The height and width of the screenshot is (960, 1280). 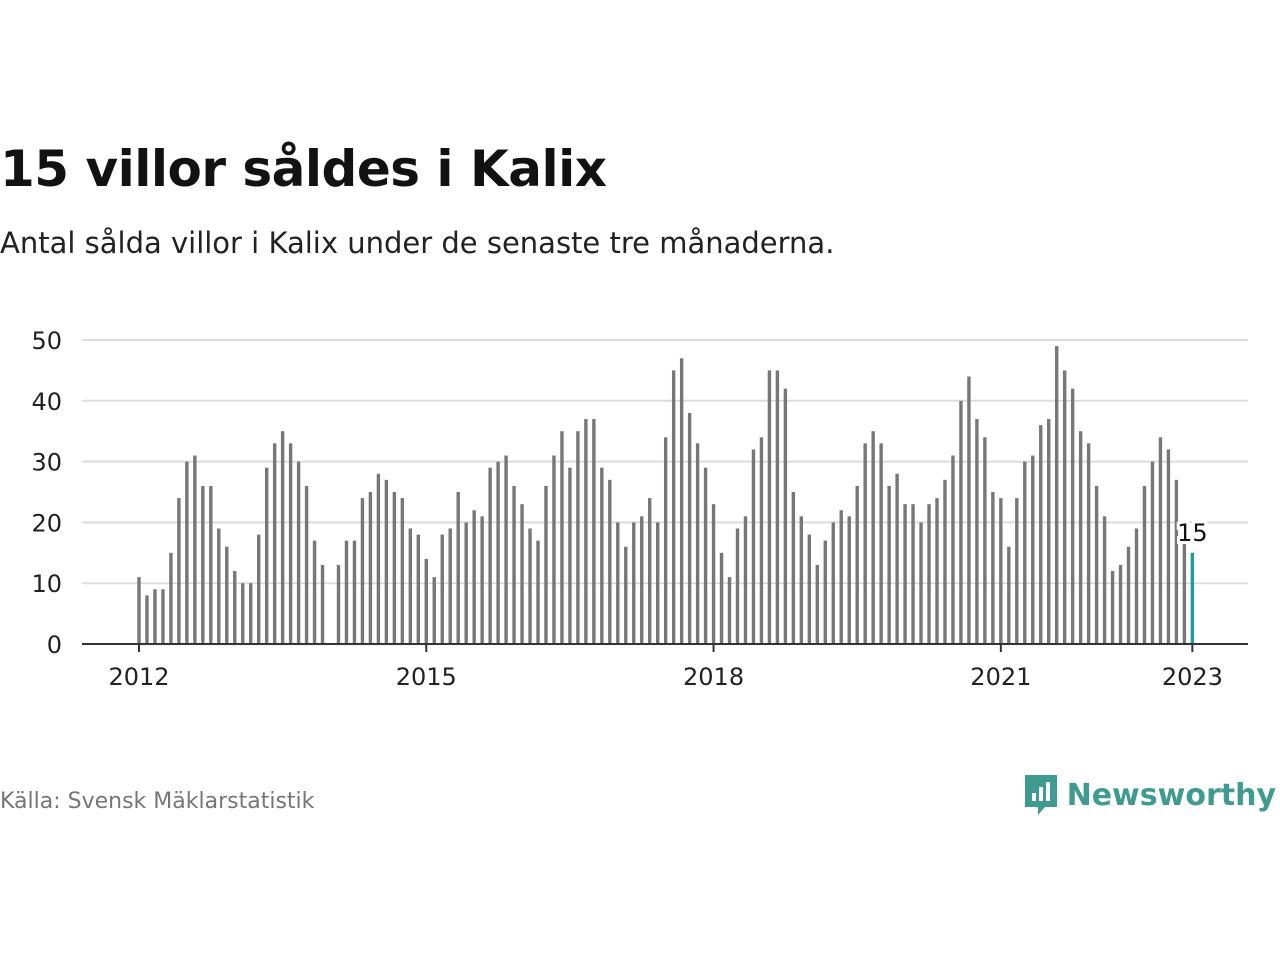 I want to click on x-tick-label: 2021, so click(x=1000, y=677).